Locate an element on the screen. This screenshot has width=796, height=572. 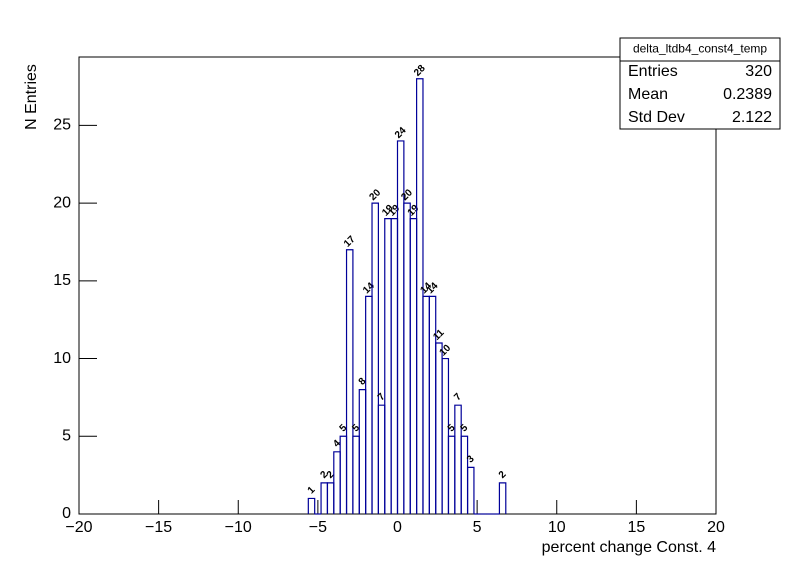
x-tick-label: −15 is located at coordinates (158, 527).